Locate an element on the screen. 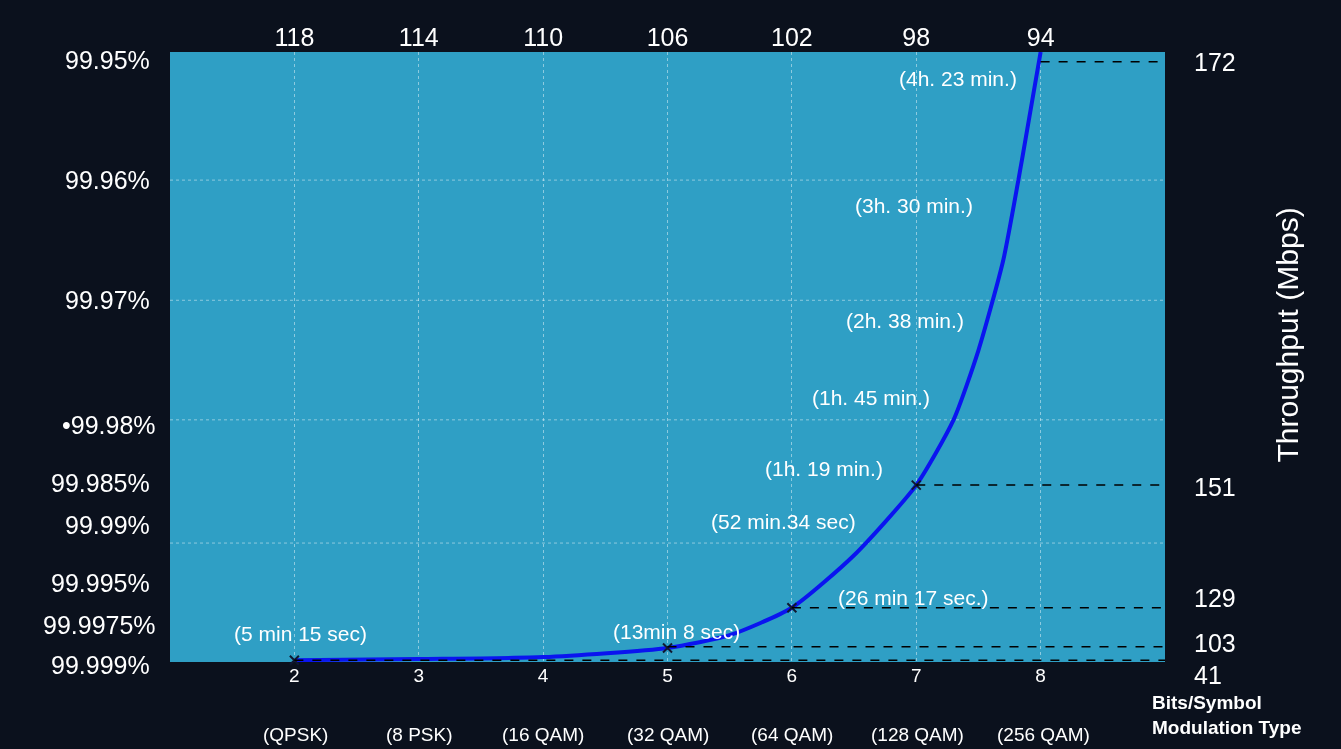 The image size is (1341, 749). text: (QPSK) is located at coordinates (296, 734).